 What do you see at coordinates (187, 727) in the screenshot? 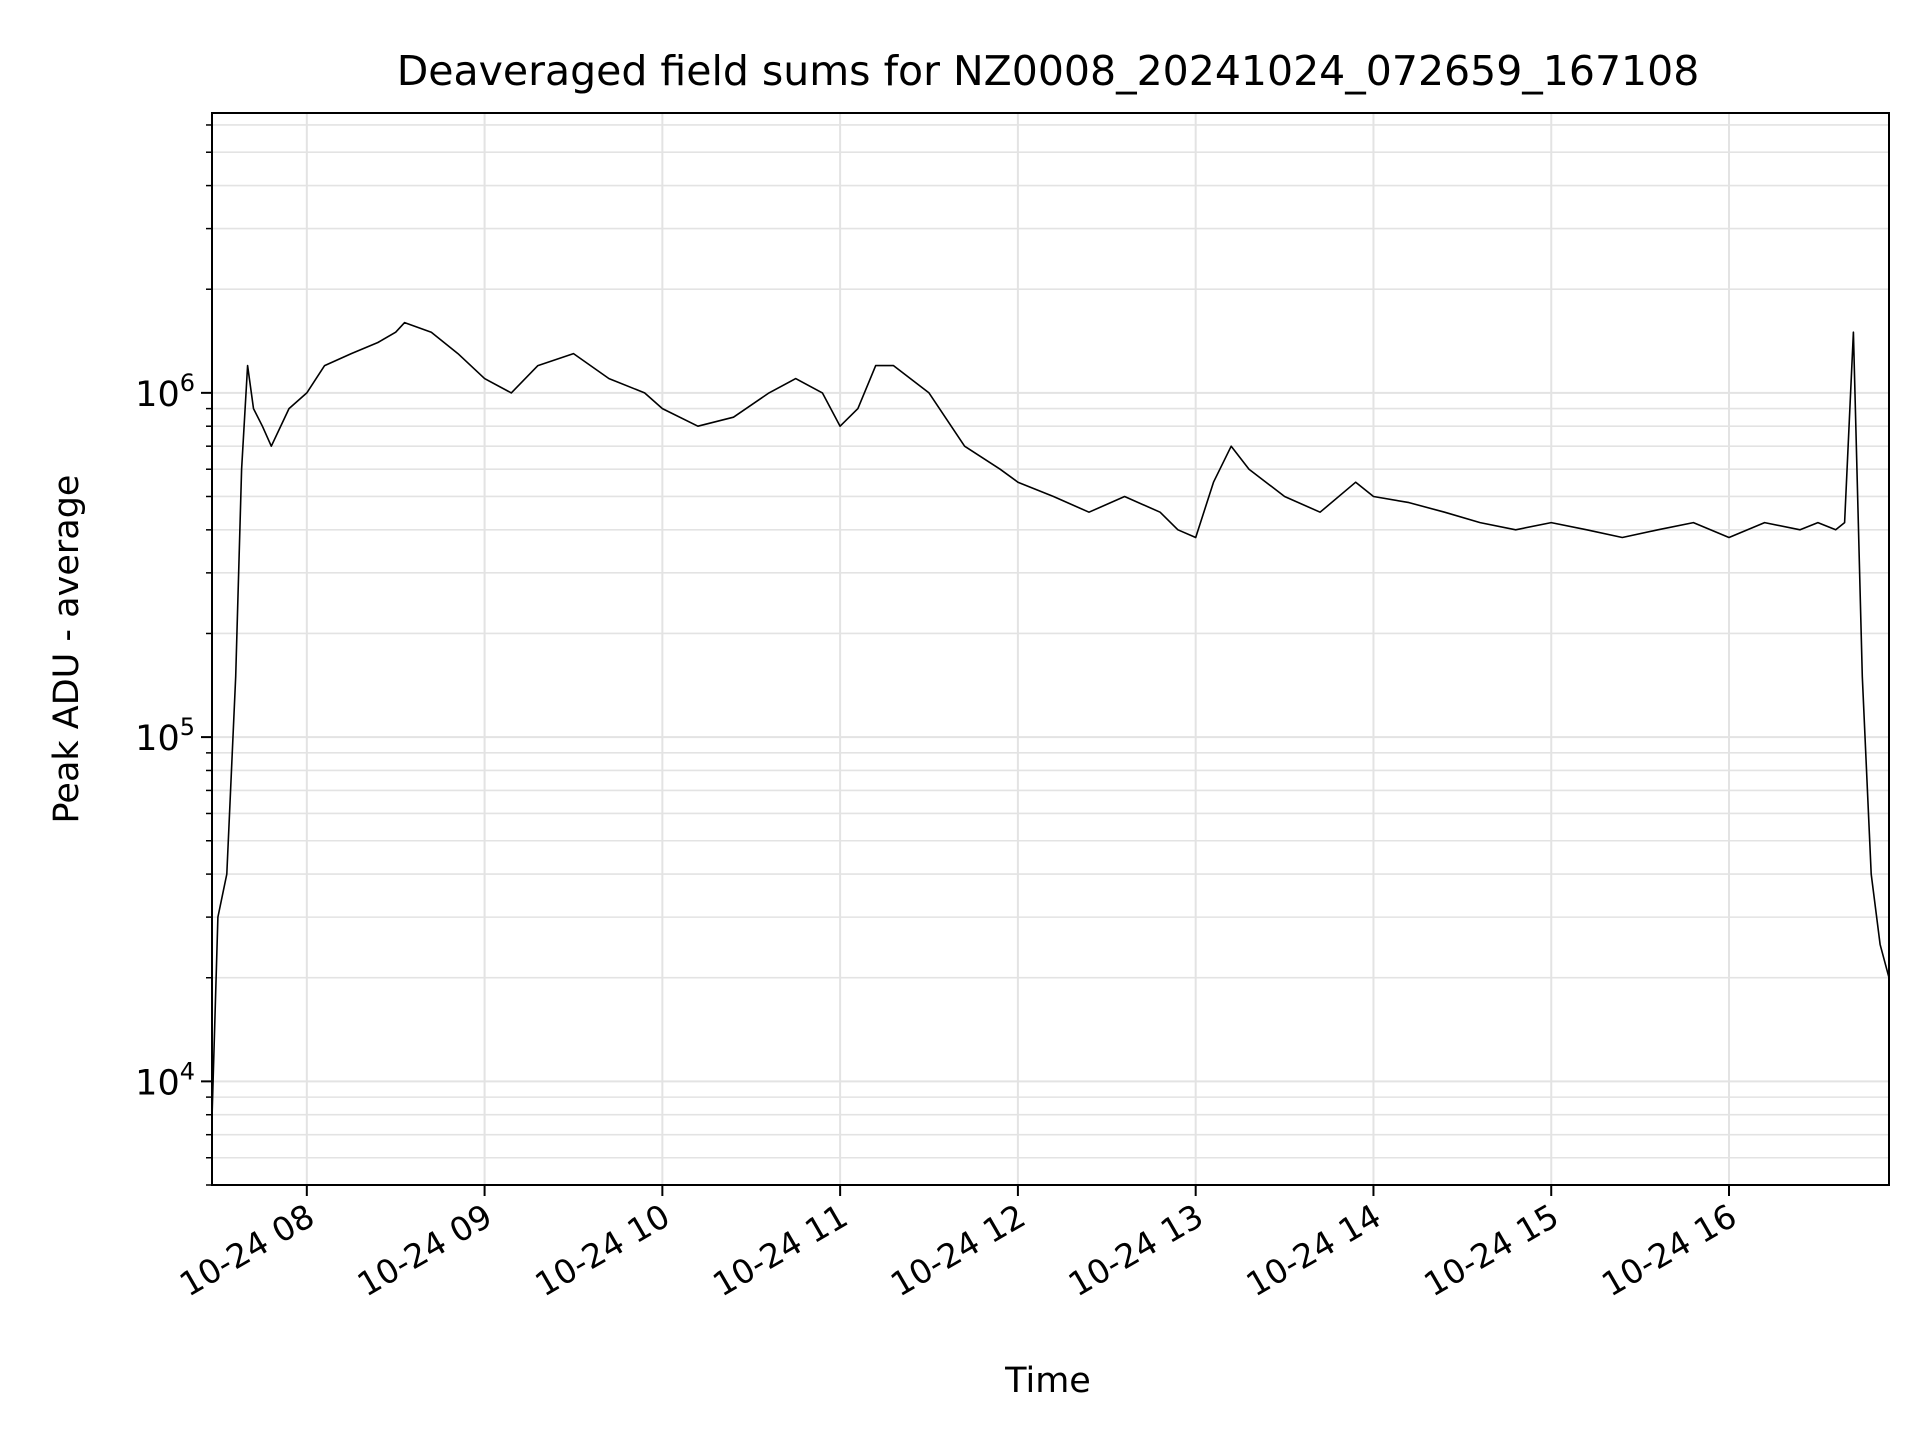
I see `y-tick-exponent: 5` at bounding box center [187, 727].